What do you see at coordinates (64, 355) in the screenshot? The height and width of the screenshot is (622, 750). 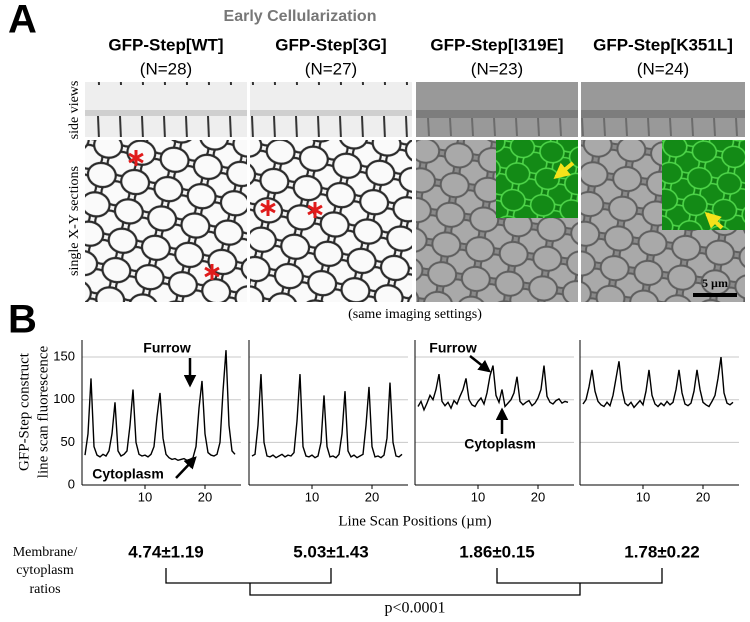 I see `y-tick-label: 150` at bounding box center [64, 355].